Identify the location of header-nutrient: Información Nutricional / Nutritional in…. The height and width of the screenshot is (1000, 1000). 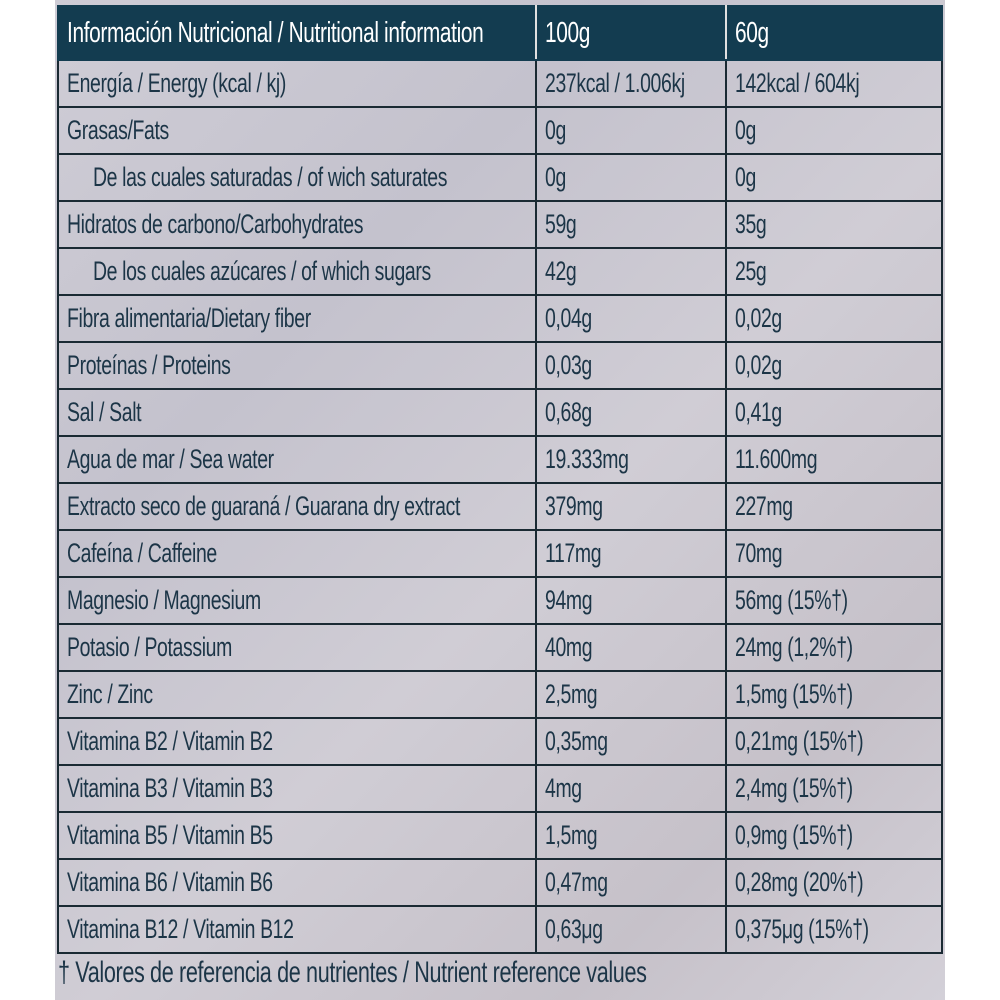
(297, 33).